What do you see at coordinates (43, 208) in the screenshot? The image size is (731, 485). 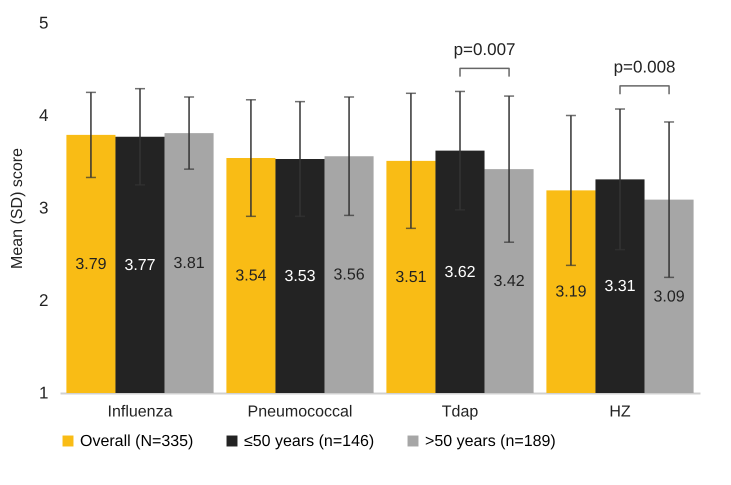 I see `y-tick-label: 3` at bounding box center [43, 208].